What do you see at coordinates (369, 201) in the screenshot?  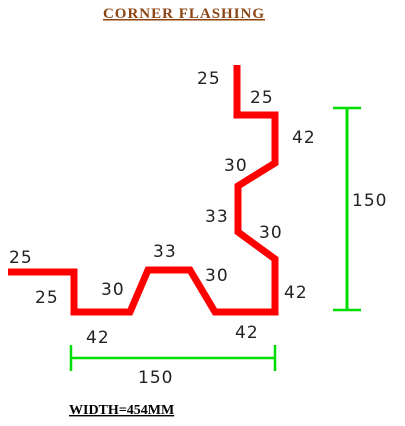 I see `height-dimension-value: 150` at bounding box center [369, 201].